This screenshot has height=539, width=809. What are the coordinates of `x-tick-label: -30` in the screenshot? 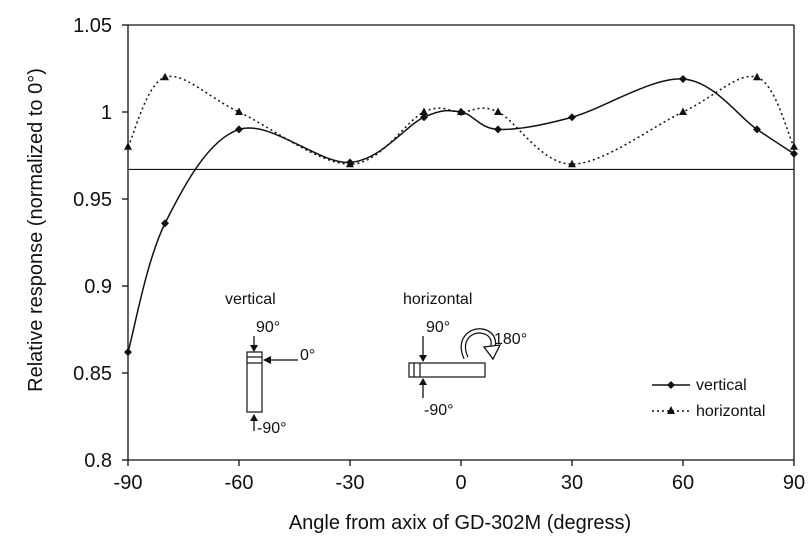 It's located at (350, 483).